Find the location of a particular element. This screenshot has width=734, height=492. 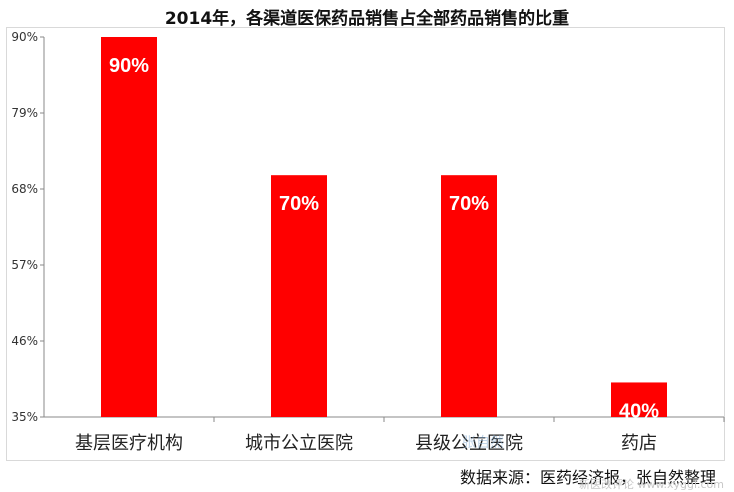

x-tick-label: 城市公立医院 is located at coordinates (299, 443).